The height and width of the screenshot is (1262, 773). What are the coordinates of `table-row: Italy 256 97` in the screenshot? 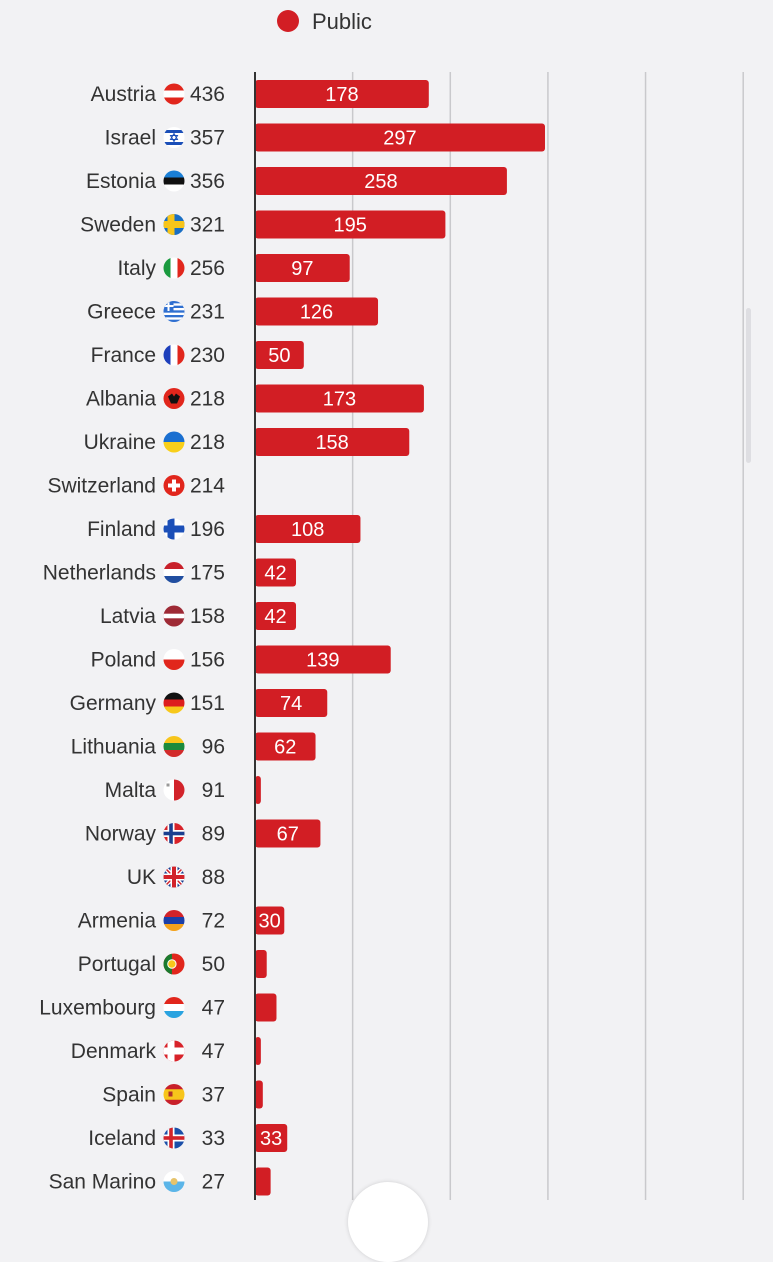 It's located at (233, 268).